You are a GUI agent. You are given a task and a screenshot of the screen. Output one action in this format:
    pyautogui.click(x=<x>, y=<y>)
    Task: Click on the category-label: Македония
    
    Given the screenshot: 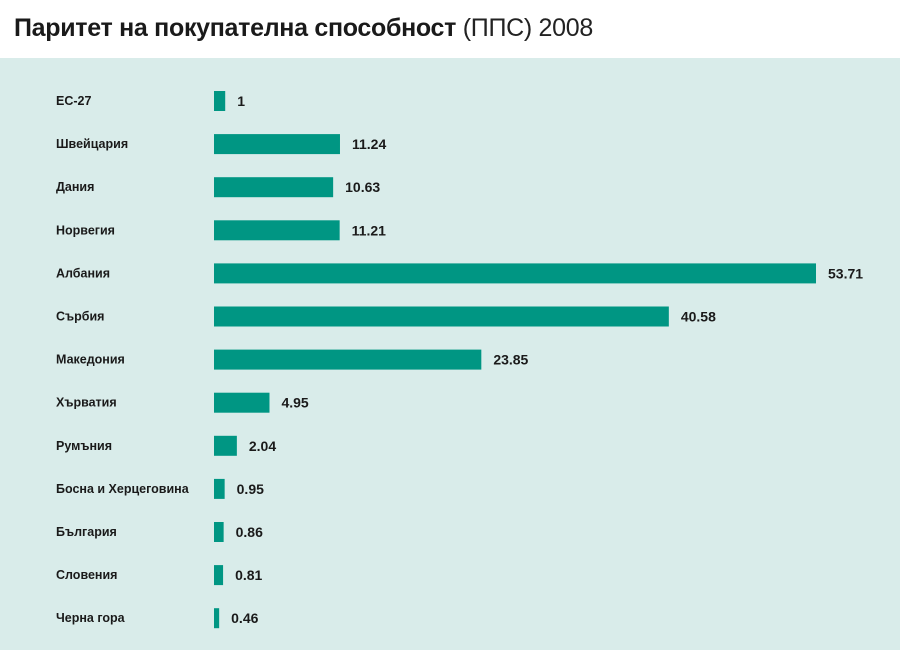 What is the action you would take?
    pyautogui.click(x=90, y=360)
    